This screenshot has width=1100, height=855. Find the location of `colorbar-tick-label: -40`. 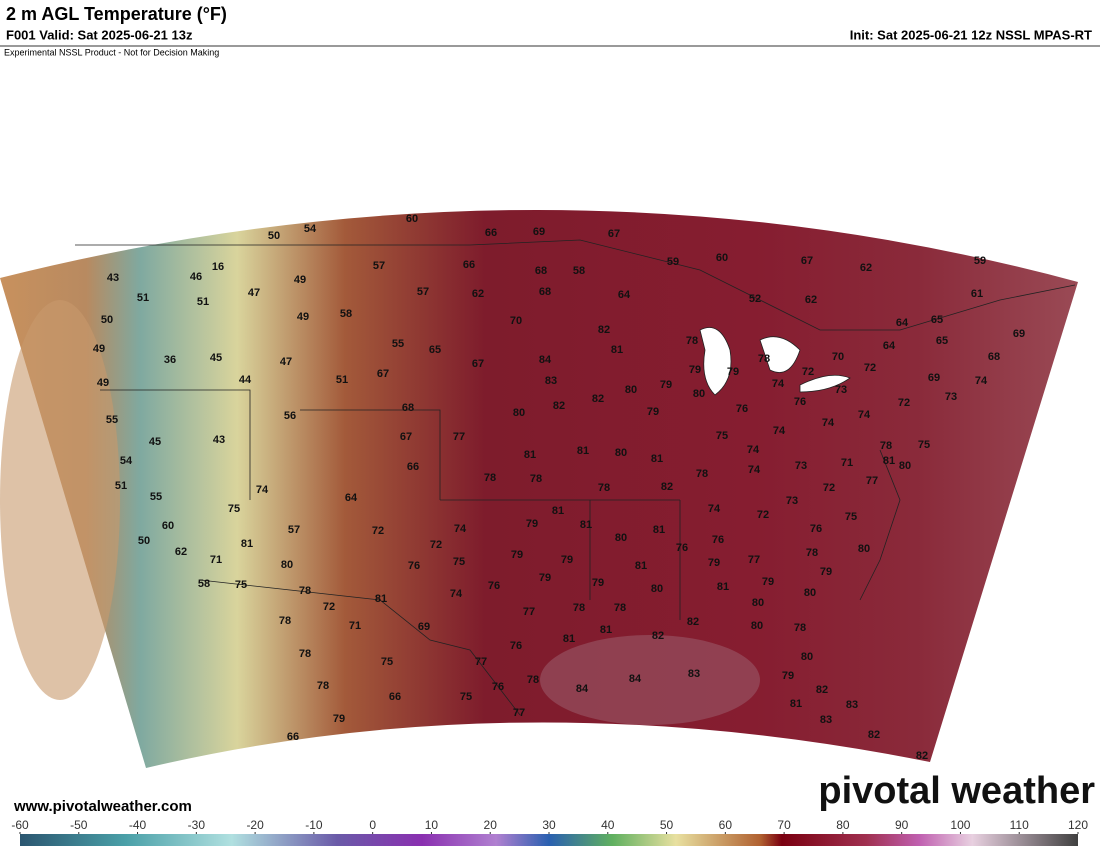

colorbar-tick-label: -40 is located at coordinates (138, 825).